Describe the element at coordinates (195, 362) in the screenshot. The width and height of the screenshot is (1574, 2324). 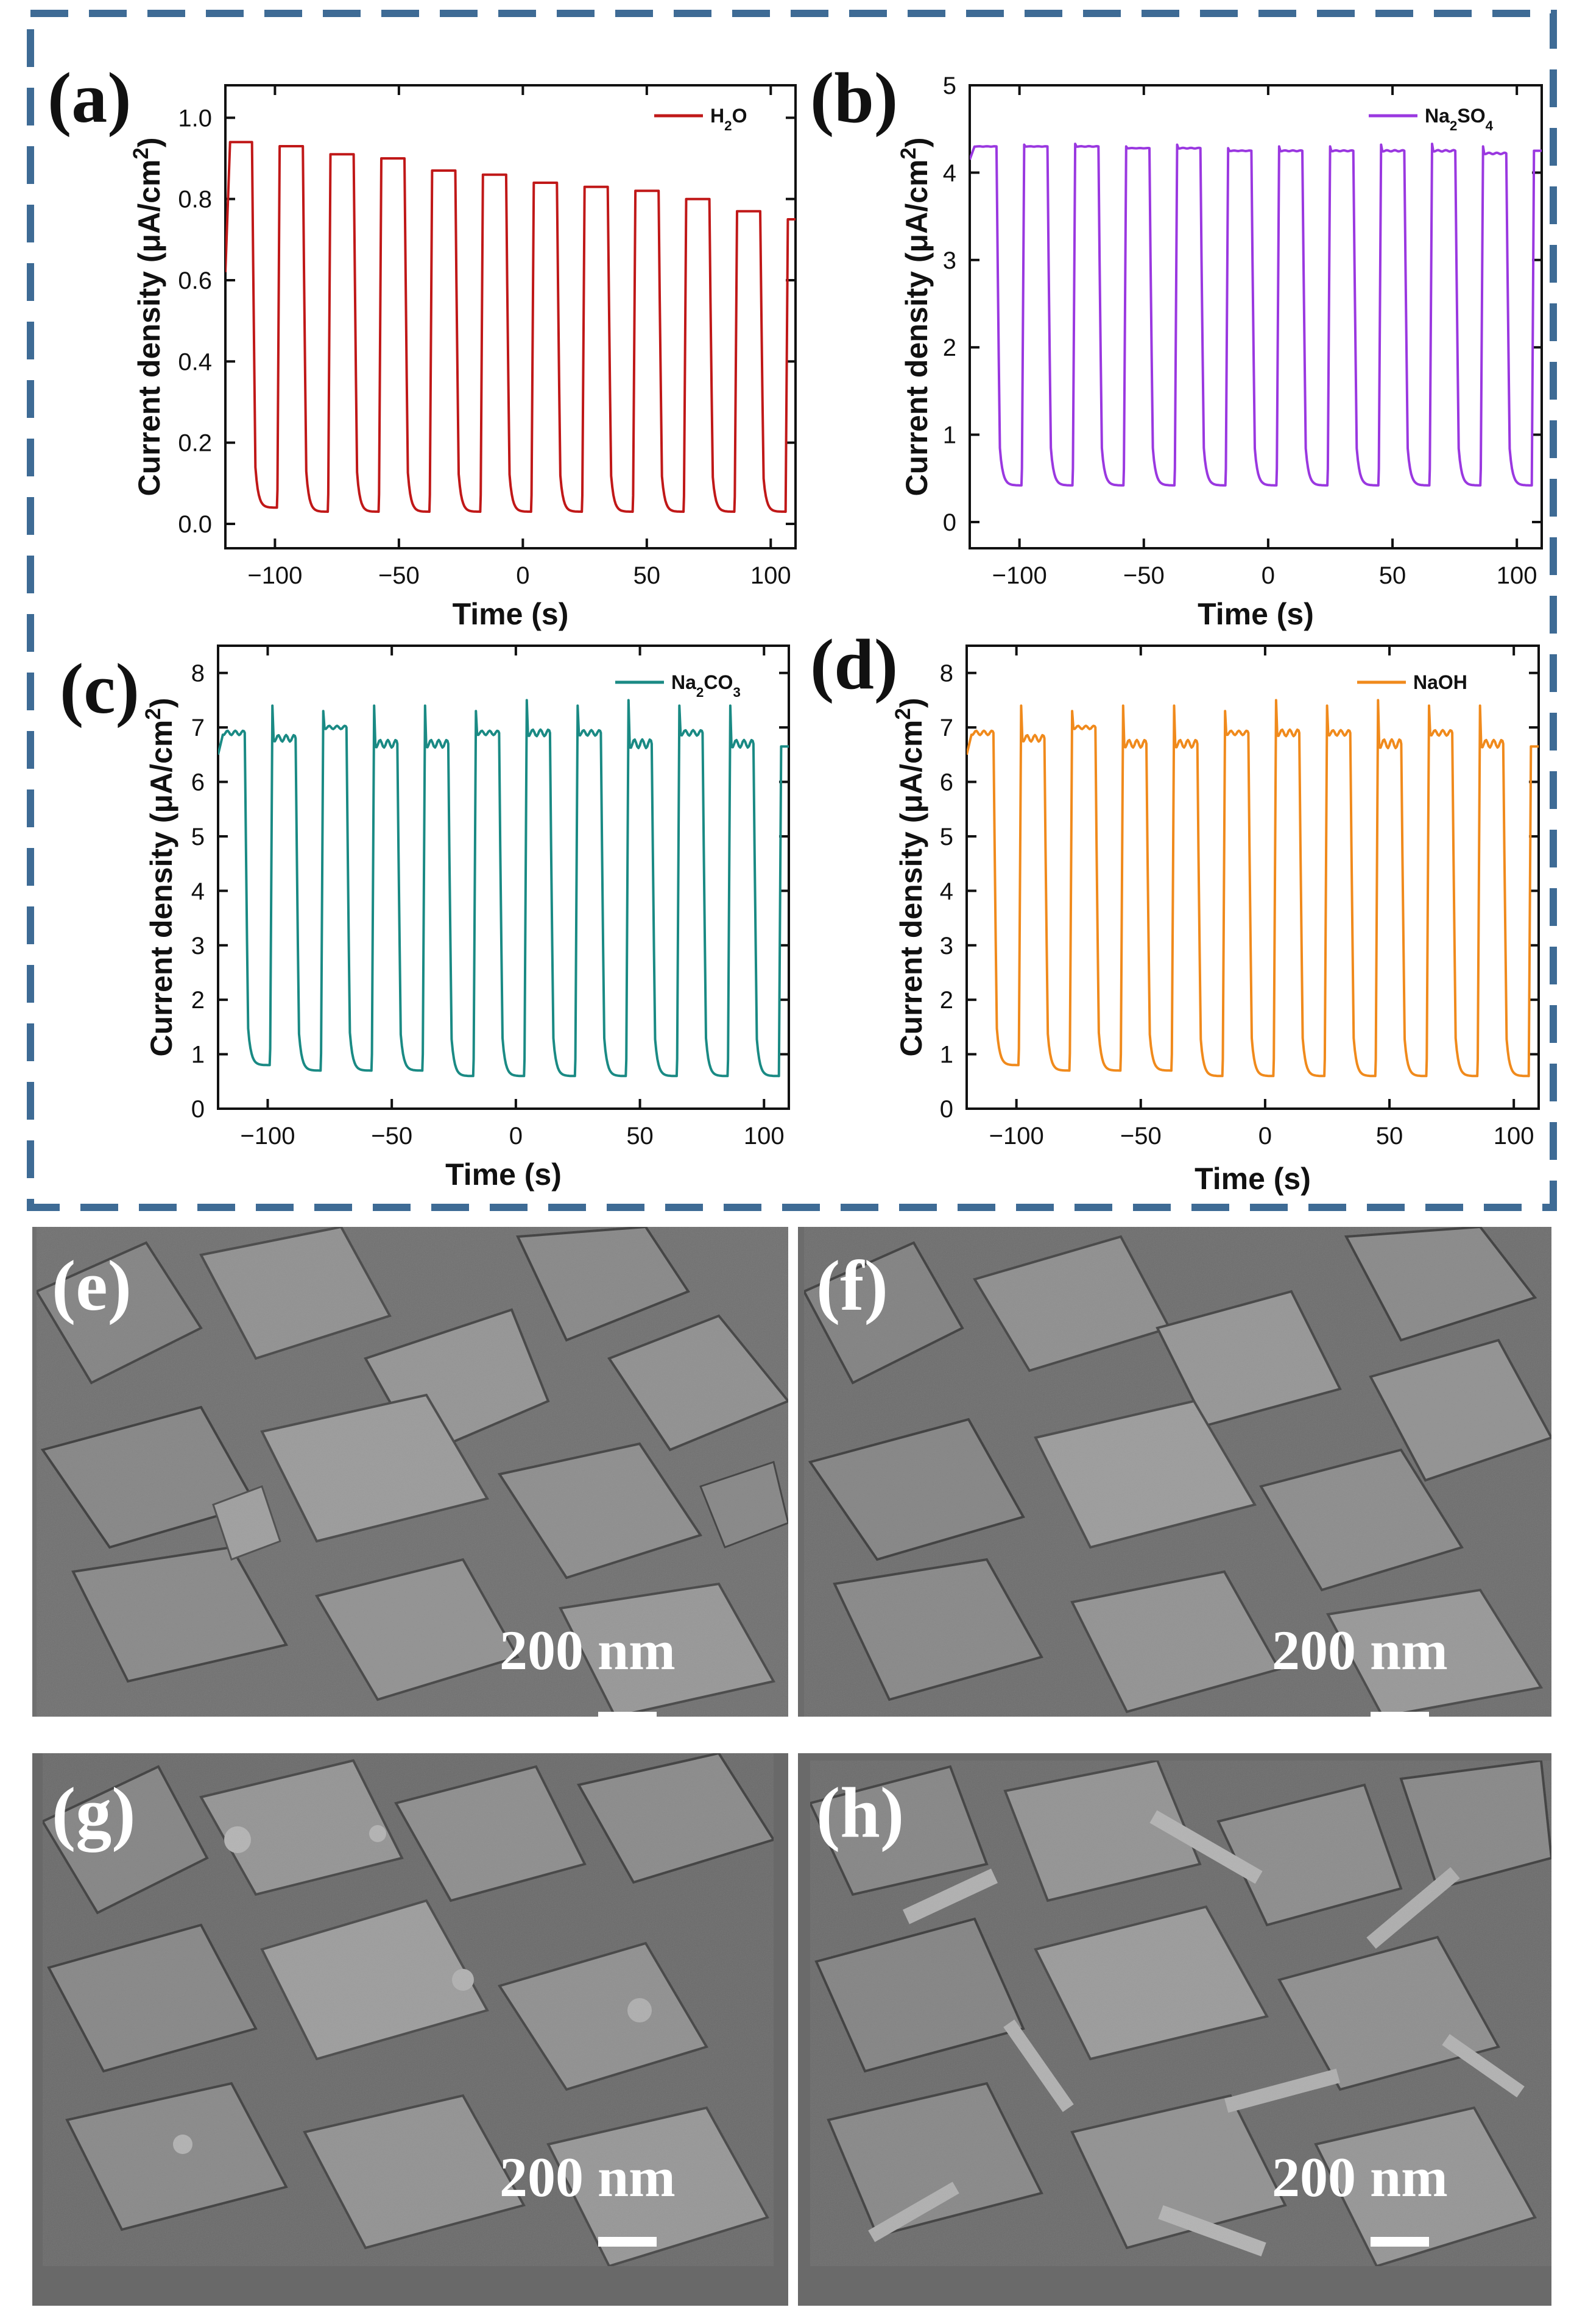
I see `y-tick-label: 0.4` at that location.